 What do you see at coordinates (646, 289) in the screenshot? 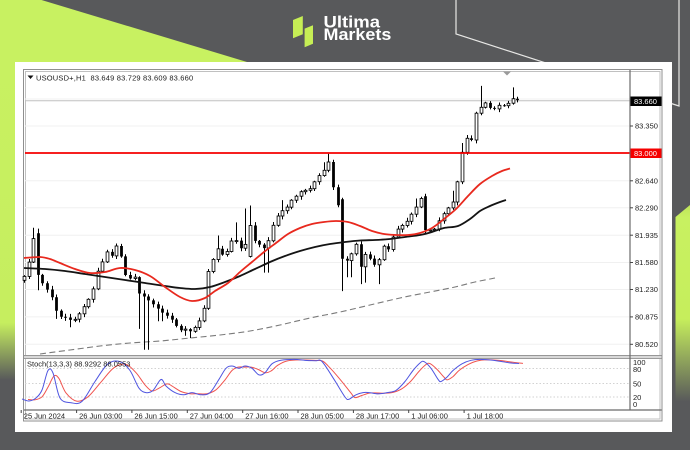
I see `svg-text: 81.230` at bounding box center [646, 289].